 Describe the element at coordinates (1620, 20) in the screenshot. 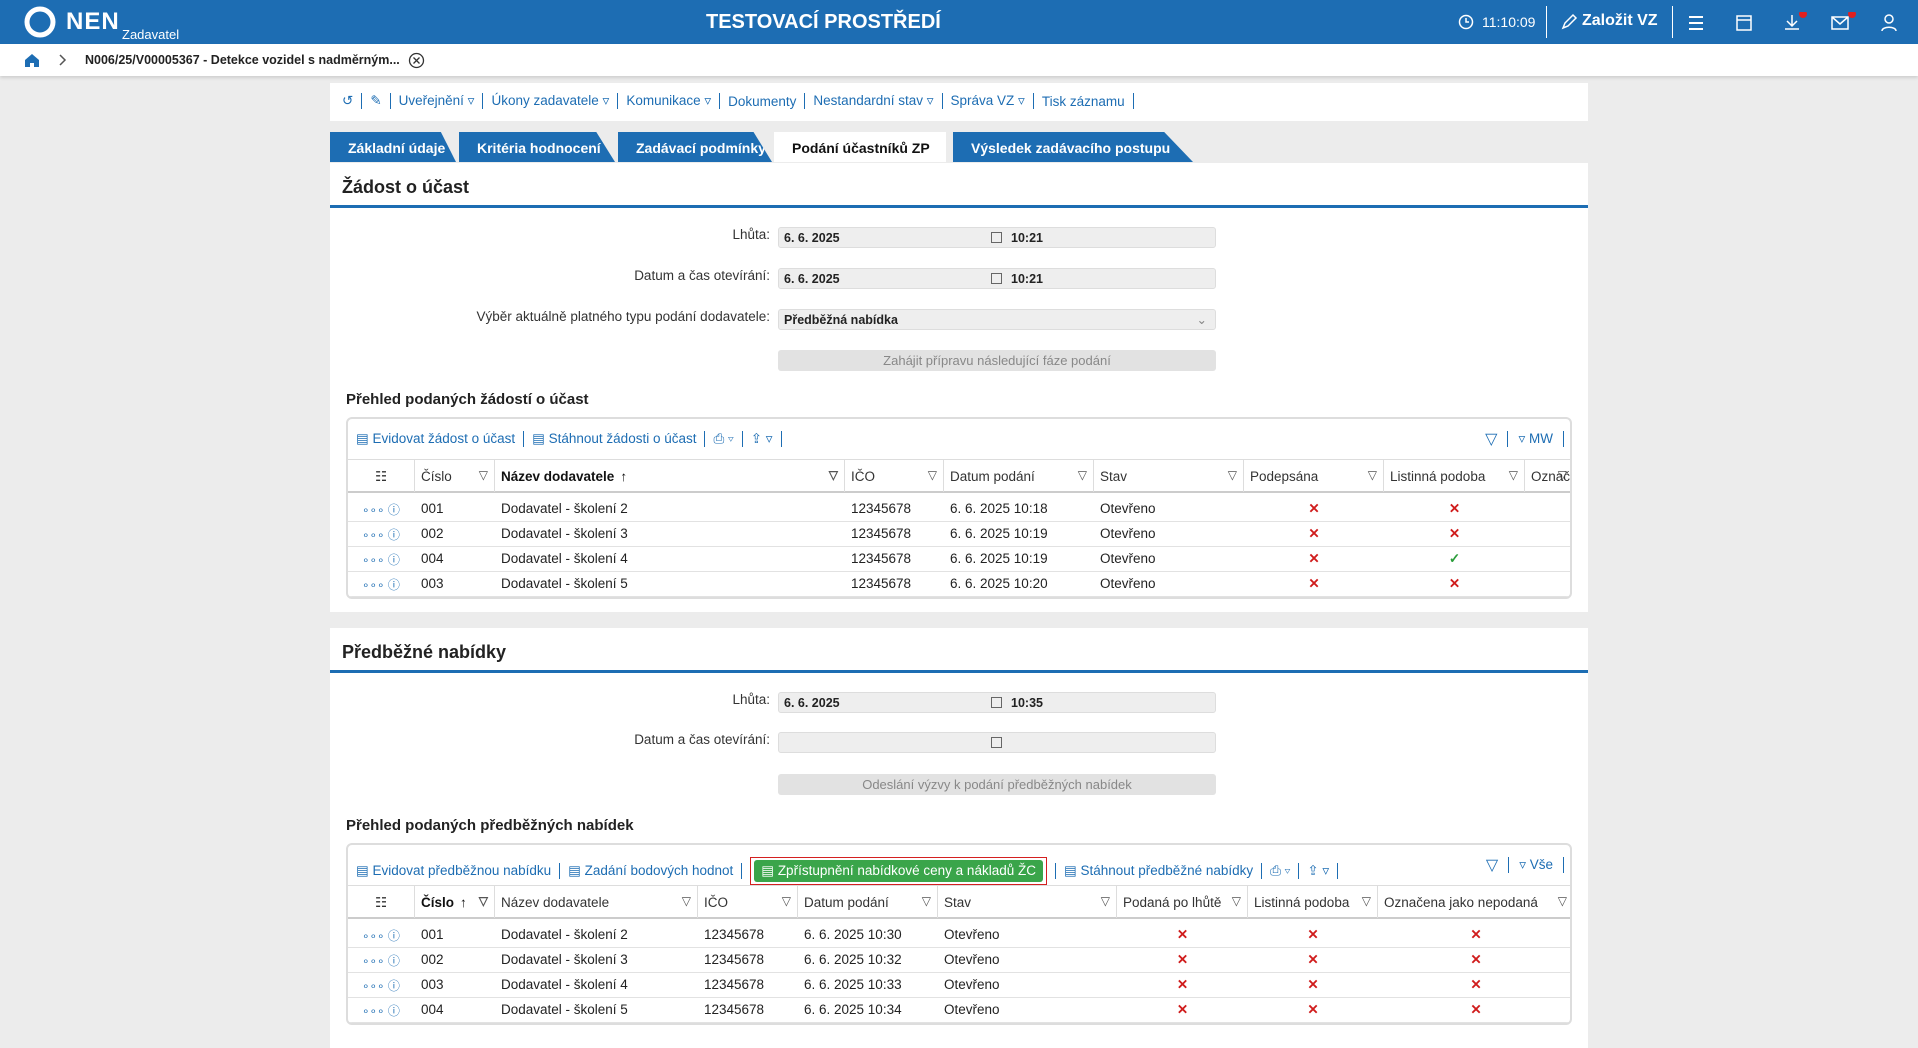

I see `create-button: Založit VZ` at that location.